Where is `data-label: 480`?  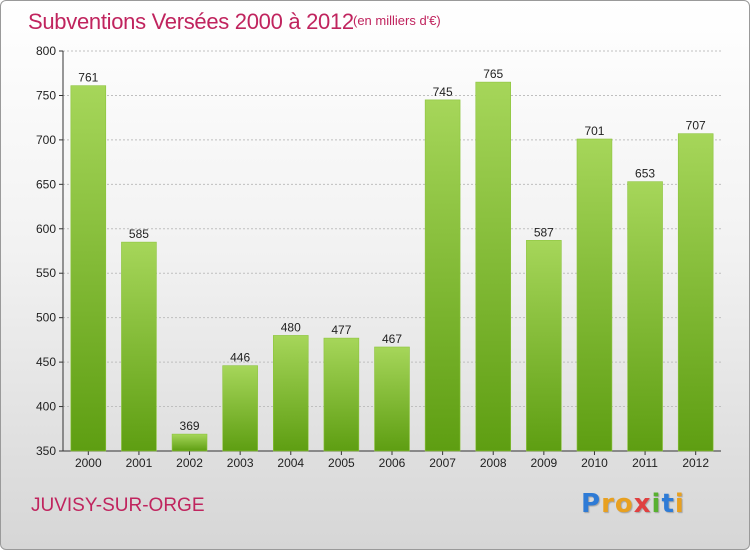 data-label: 480 is located at coordinates (291, 327).